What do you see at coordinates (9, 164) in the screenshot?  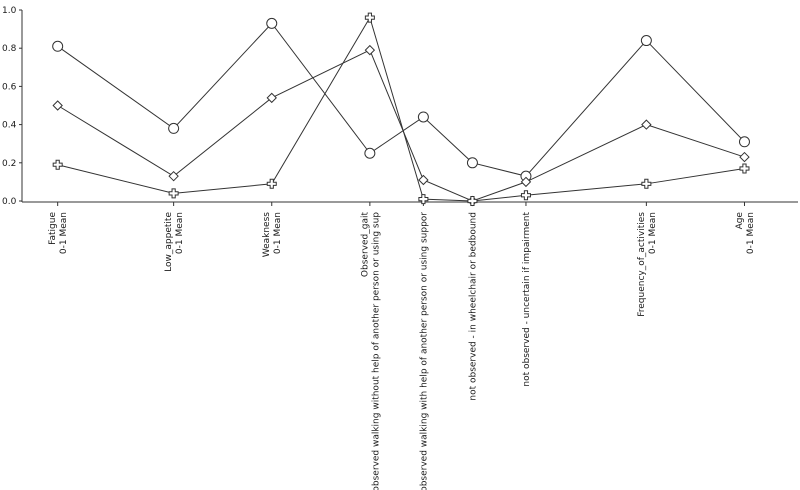 I see `y-tick-label: 0.2` at bounding box center [9, 164].